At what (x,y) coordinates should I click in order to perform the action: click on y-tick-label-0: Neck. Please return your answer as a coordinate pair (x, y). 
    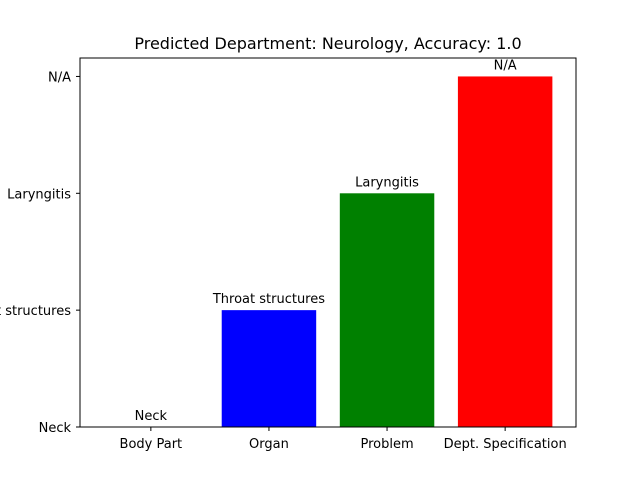
    Looking at the image, I should click on (55, 428).